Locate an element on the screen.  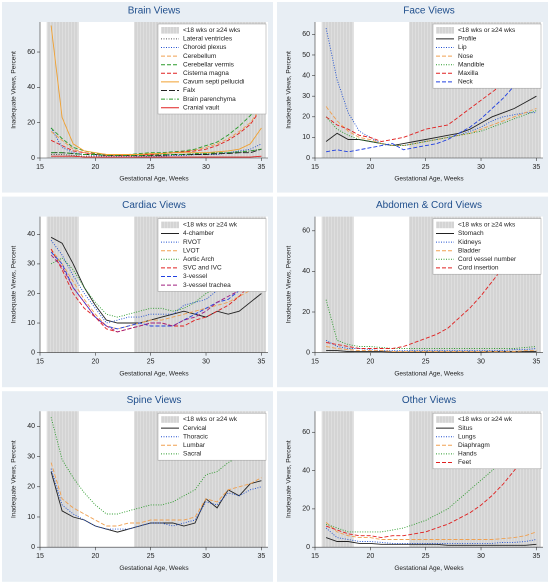
legend-label: Mandible is located at coordinates (471, 64).